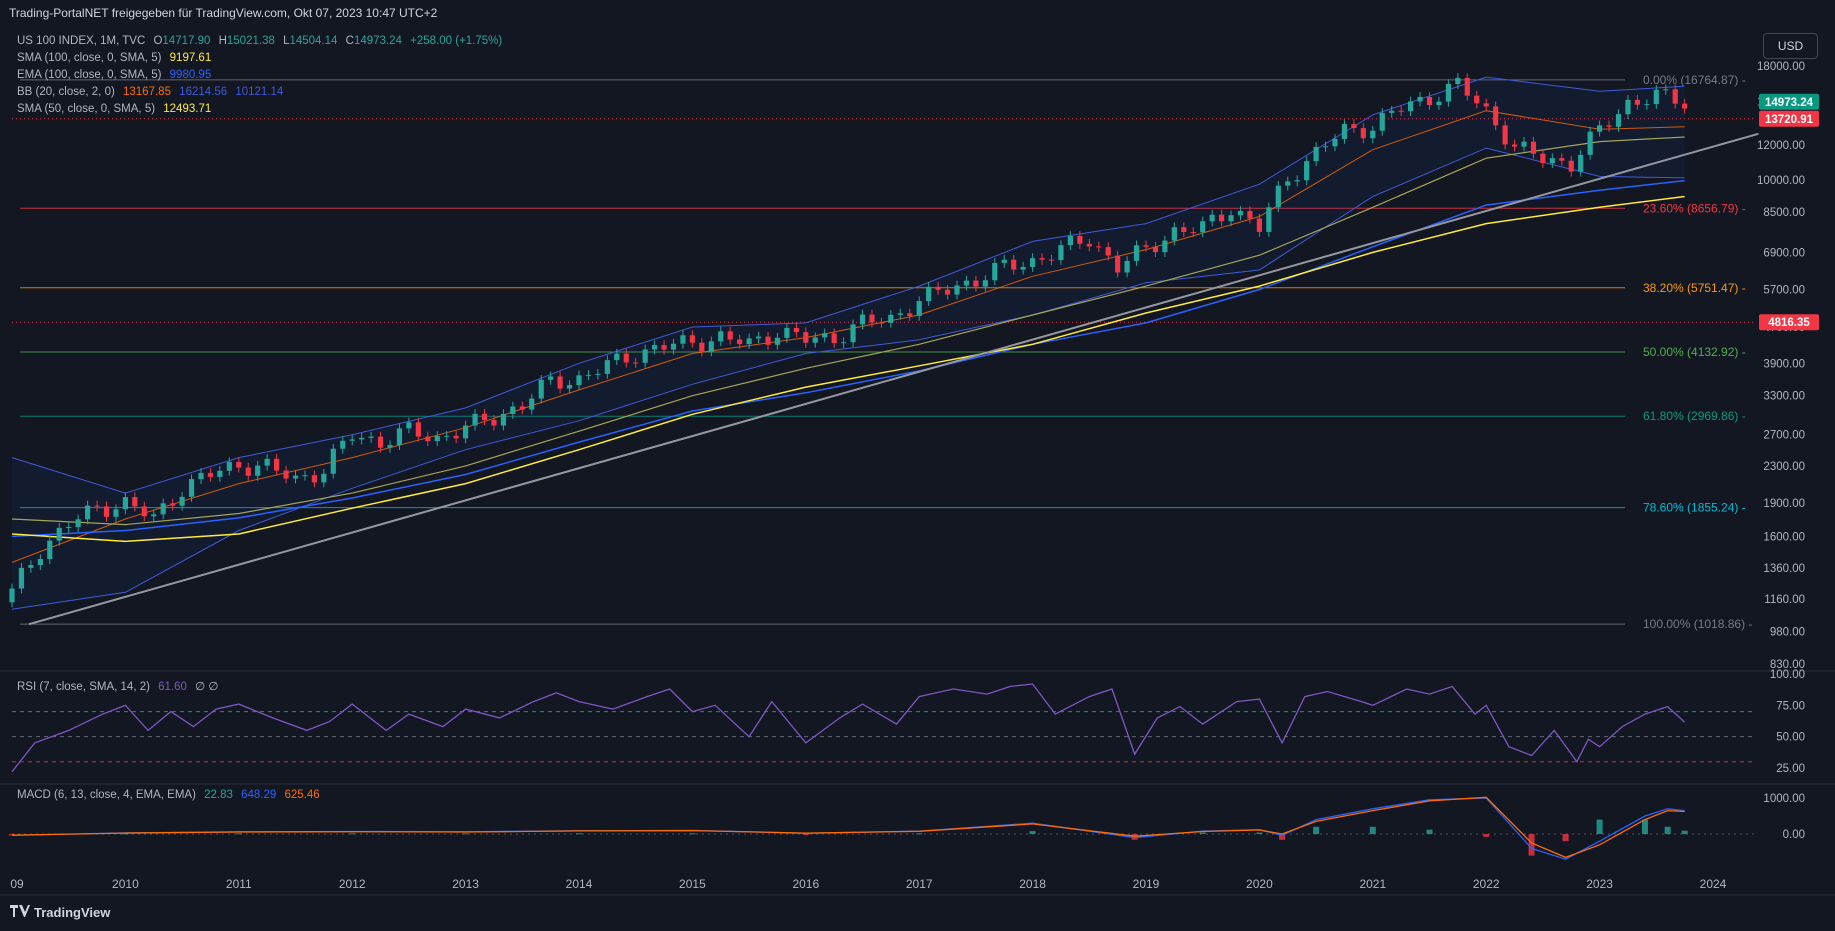  What do you see at coordinates (1372, 884) in the screenshot?
I see `x-axis-label: 2021` at bounding box center [1372, 884].